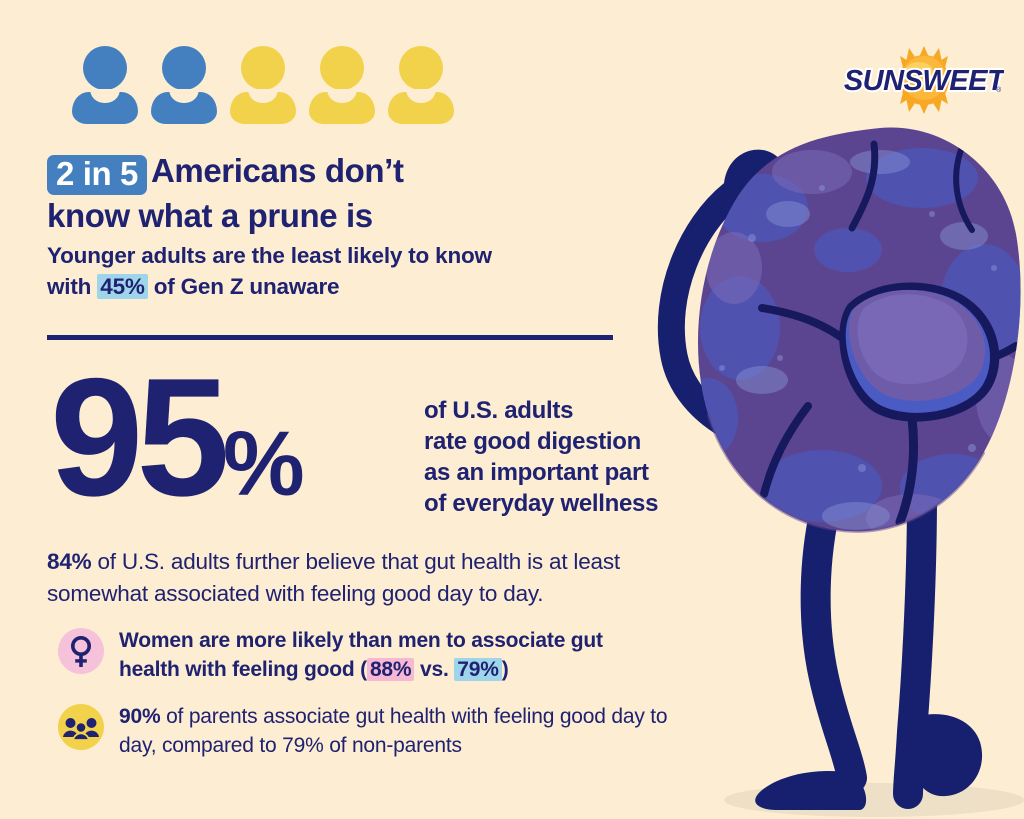 The image size is (1024, 819). Describe the element at coordinates (999, 90) in the screenshot. I see `registered-mark: ®` at that location.